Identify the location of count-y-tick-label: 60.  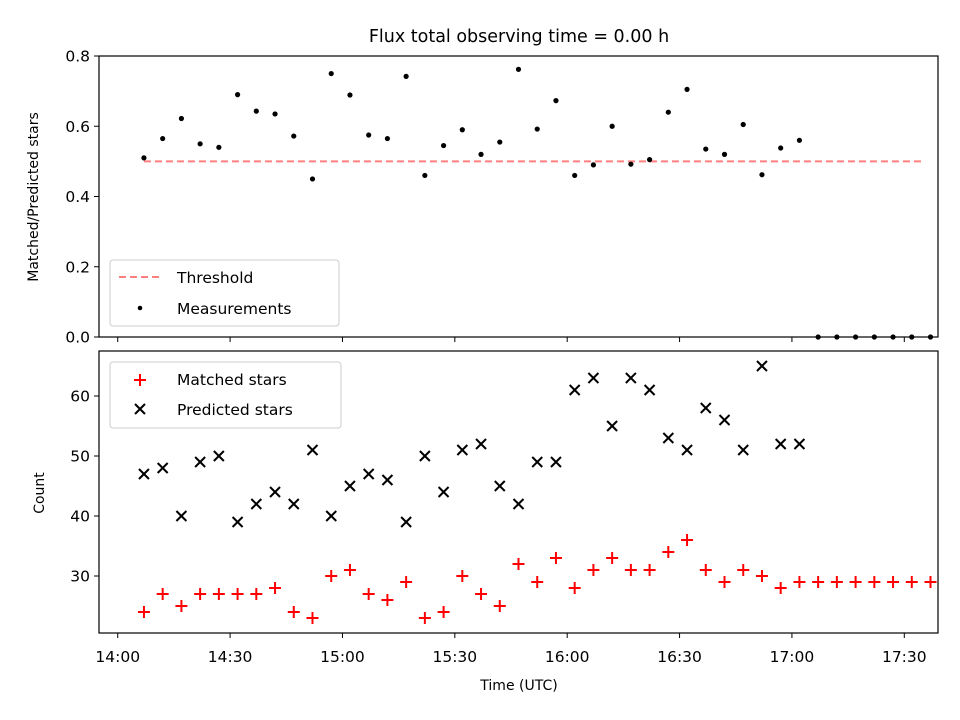
(80, 397).